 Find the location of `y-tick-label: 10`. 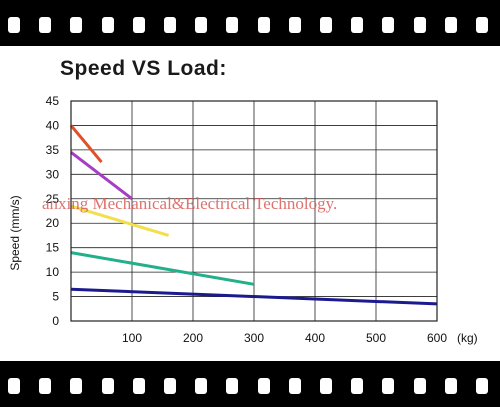

y-tick-label: 10 is located at coordinates (53, 272).